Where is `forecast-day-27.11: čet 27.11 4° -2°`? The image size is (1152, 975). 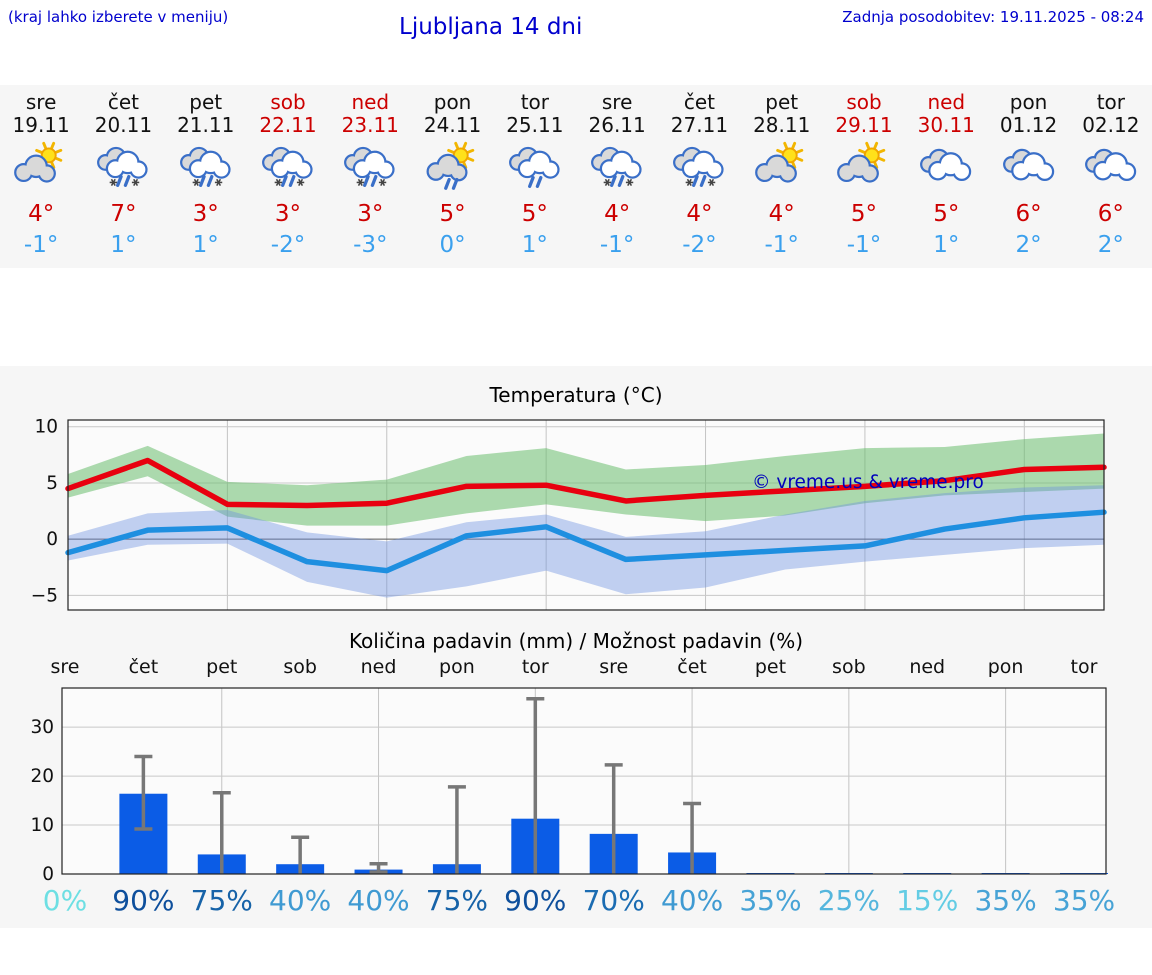 forecast-day-27.11: čet 27.11 4° -2° is located at coordinates (699, 179).